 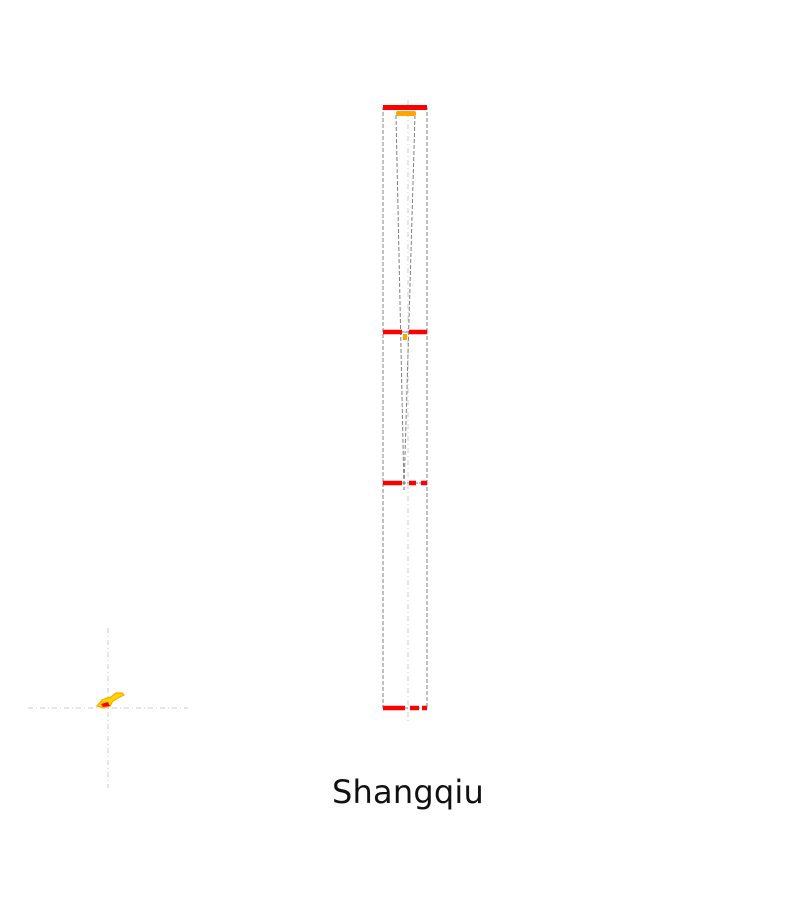 I want to click on projection-line-right, so click(x=409, y=302).